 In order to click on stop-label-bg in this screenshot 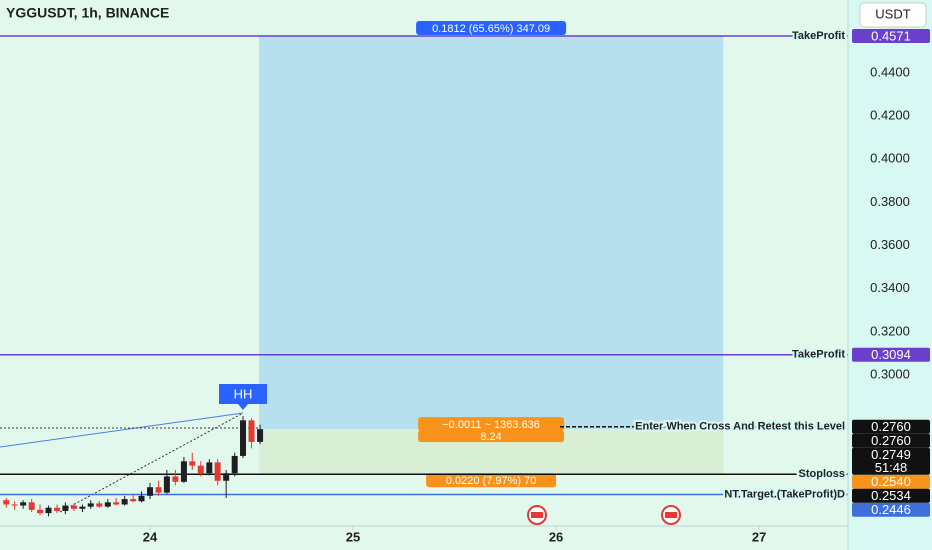, I will do `click(491, 480)`.